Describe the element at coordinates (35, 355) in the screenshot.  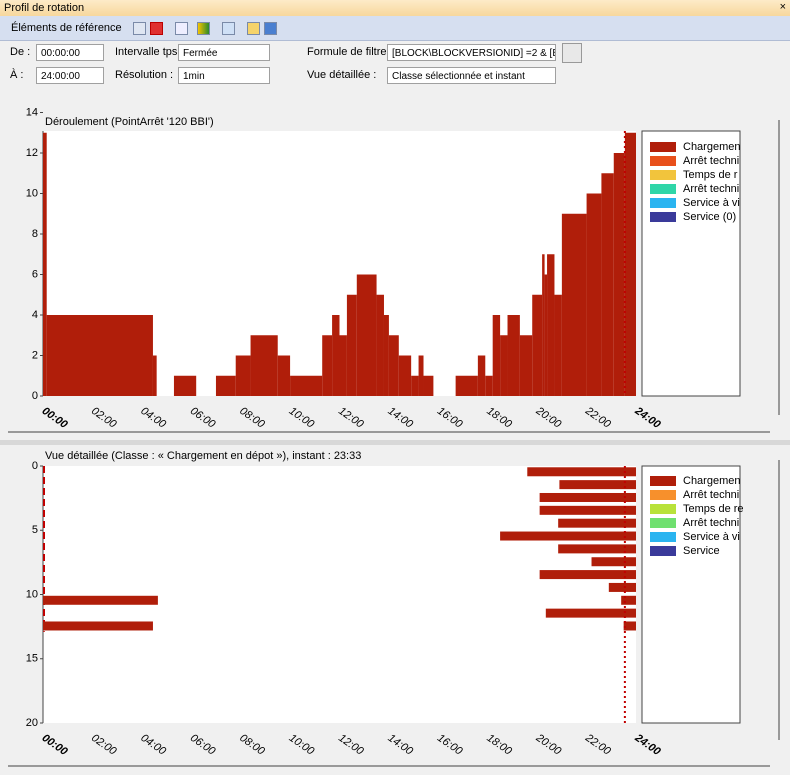
I see `y-tick-label: 2` at that location.